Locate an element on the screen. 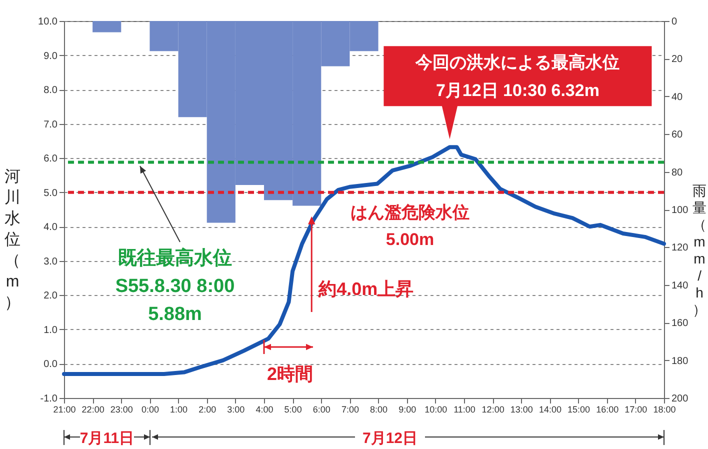  x-tick-label: 13:00 is located at coordinates (521, 409).